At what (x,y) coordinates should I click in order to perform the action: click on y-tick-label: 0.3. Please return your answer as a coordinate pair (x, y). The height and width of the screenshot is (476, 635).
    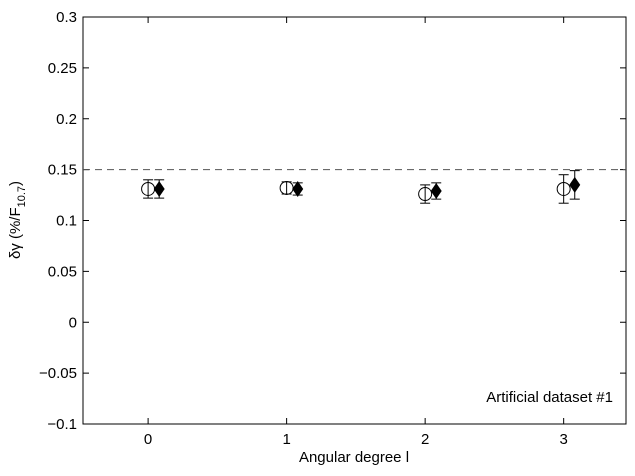
    Looking at the image, I should click on (66, 17).